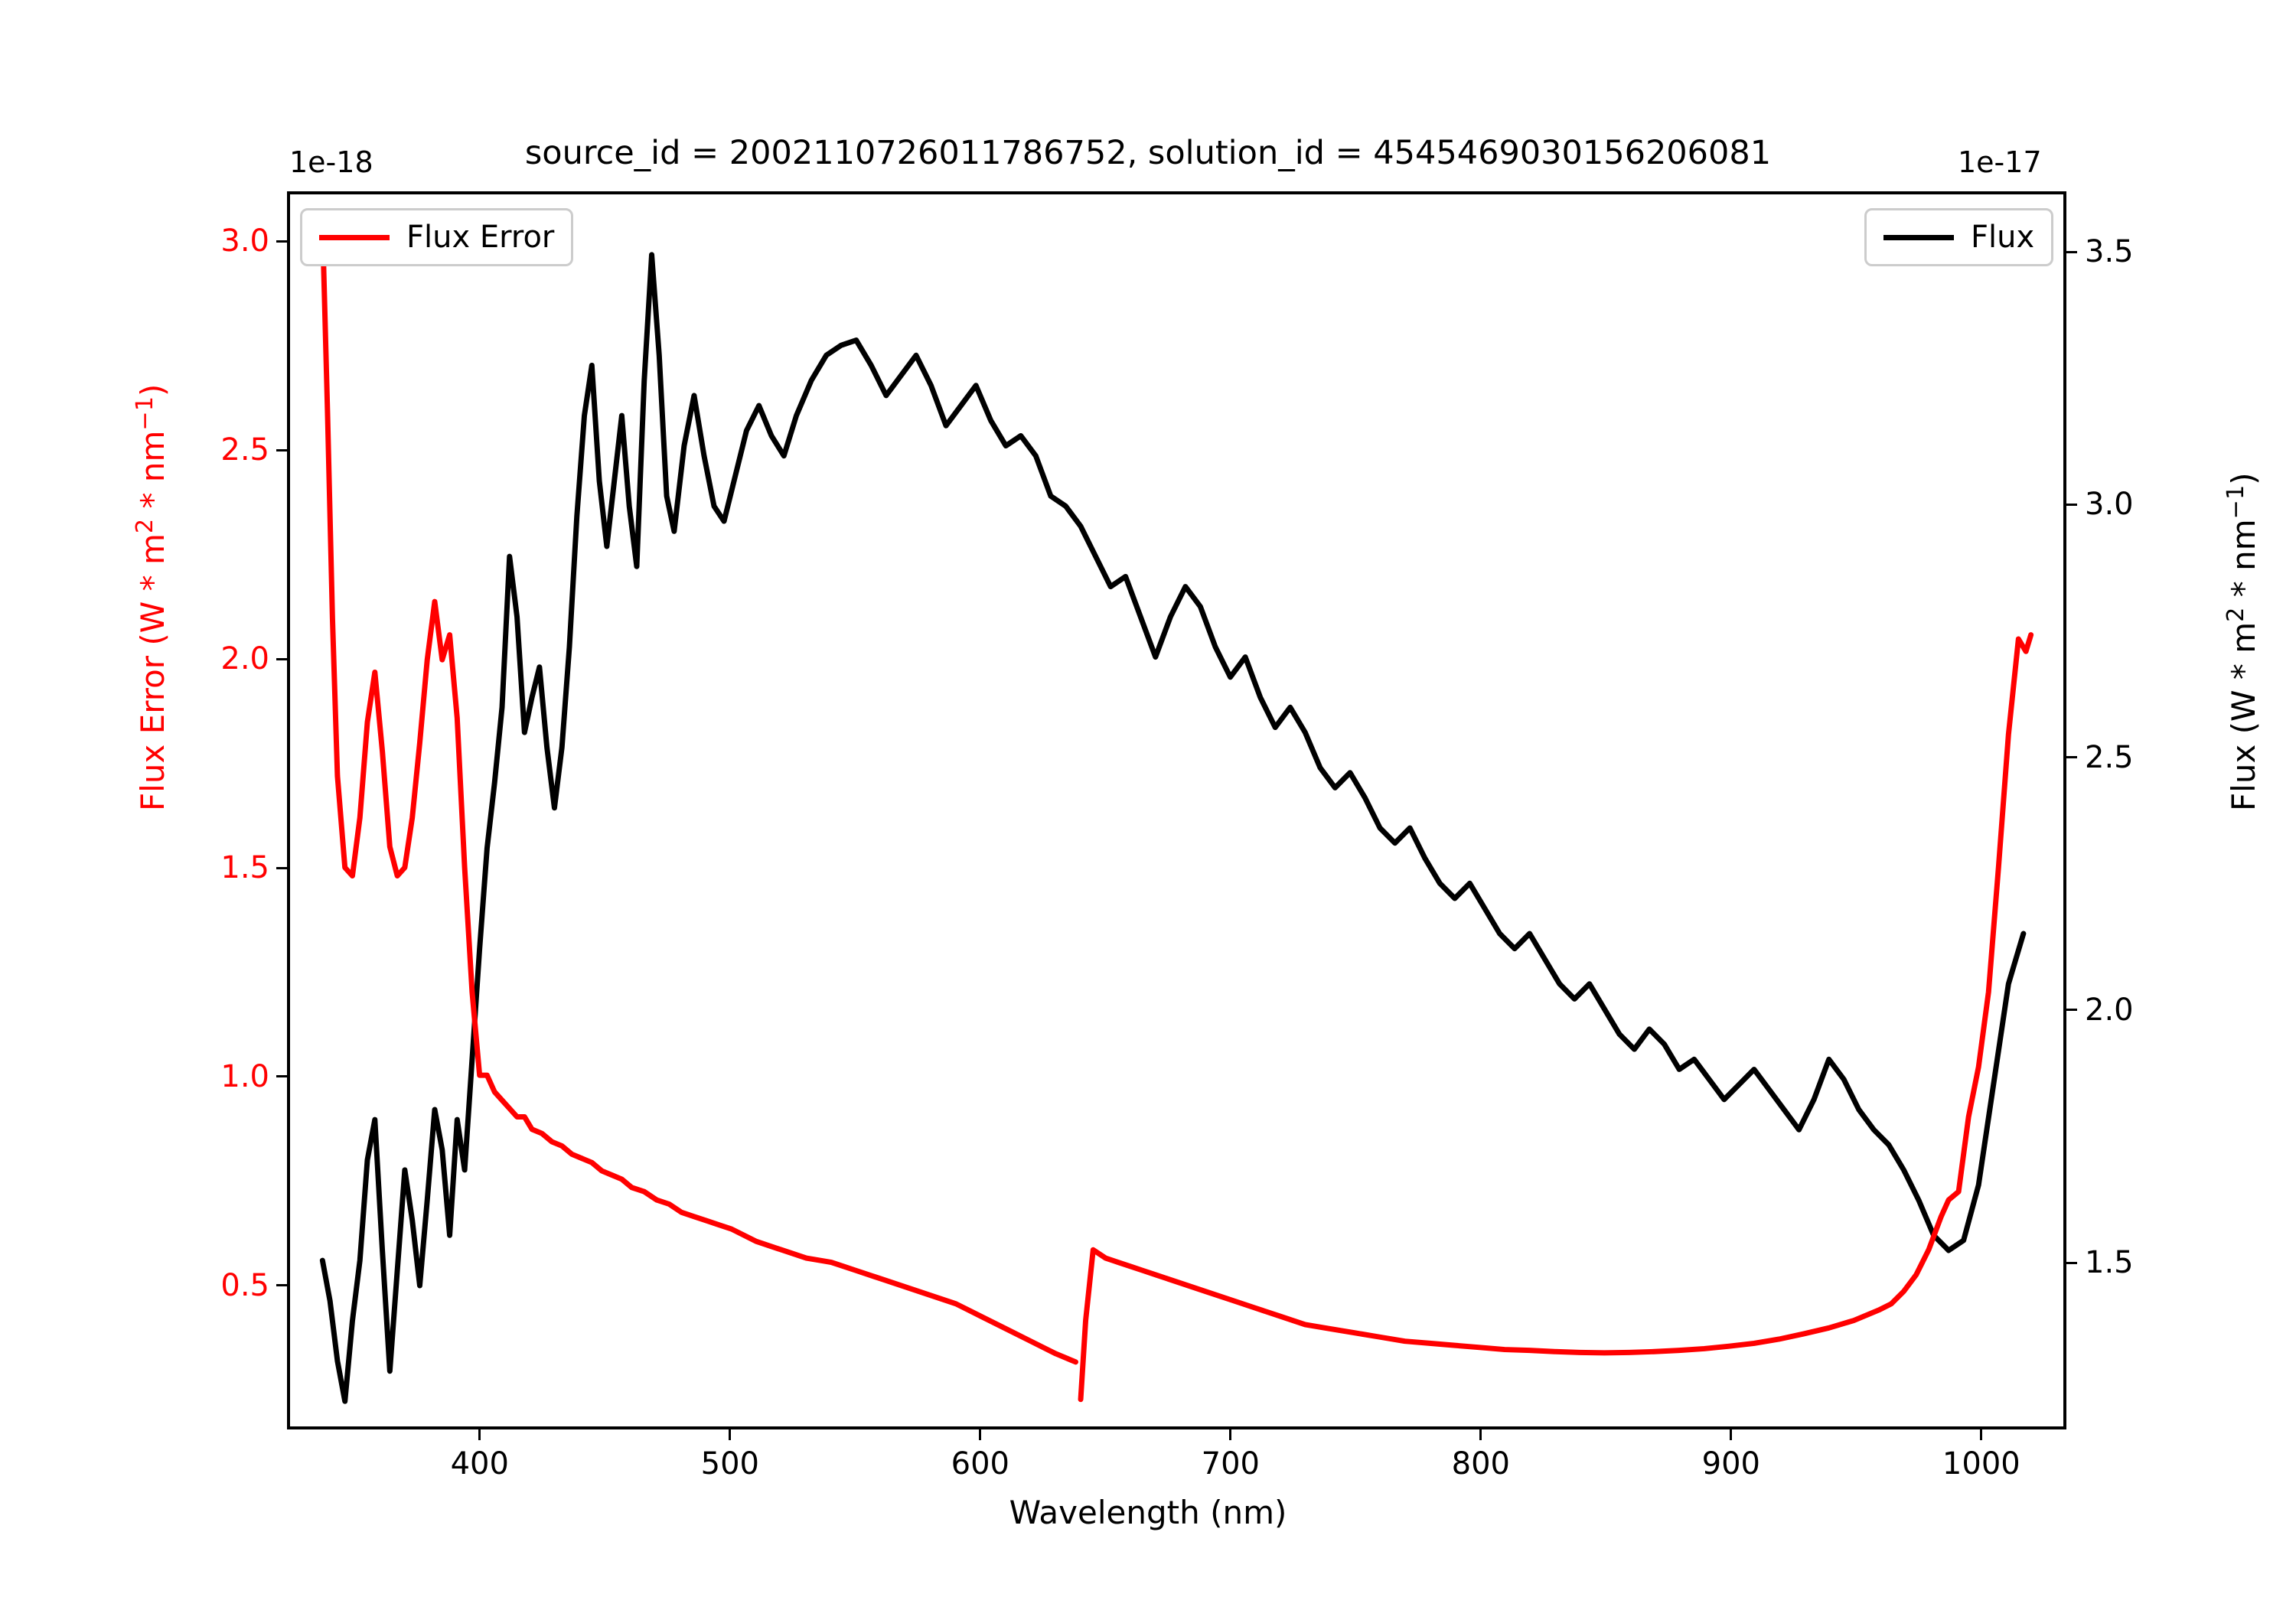 The height and width of the screenshot is (1607, 2296). I want to click on left-y-axis-label: Flux Error (W * m2 * nm−1), so click(151, 597).